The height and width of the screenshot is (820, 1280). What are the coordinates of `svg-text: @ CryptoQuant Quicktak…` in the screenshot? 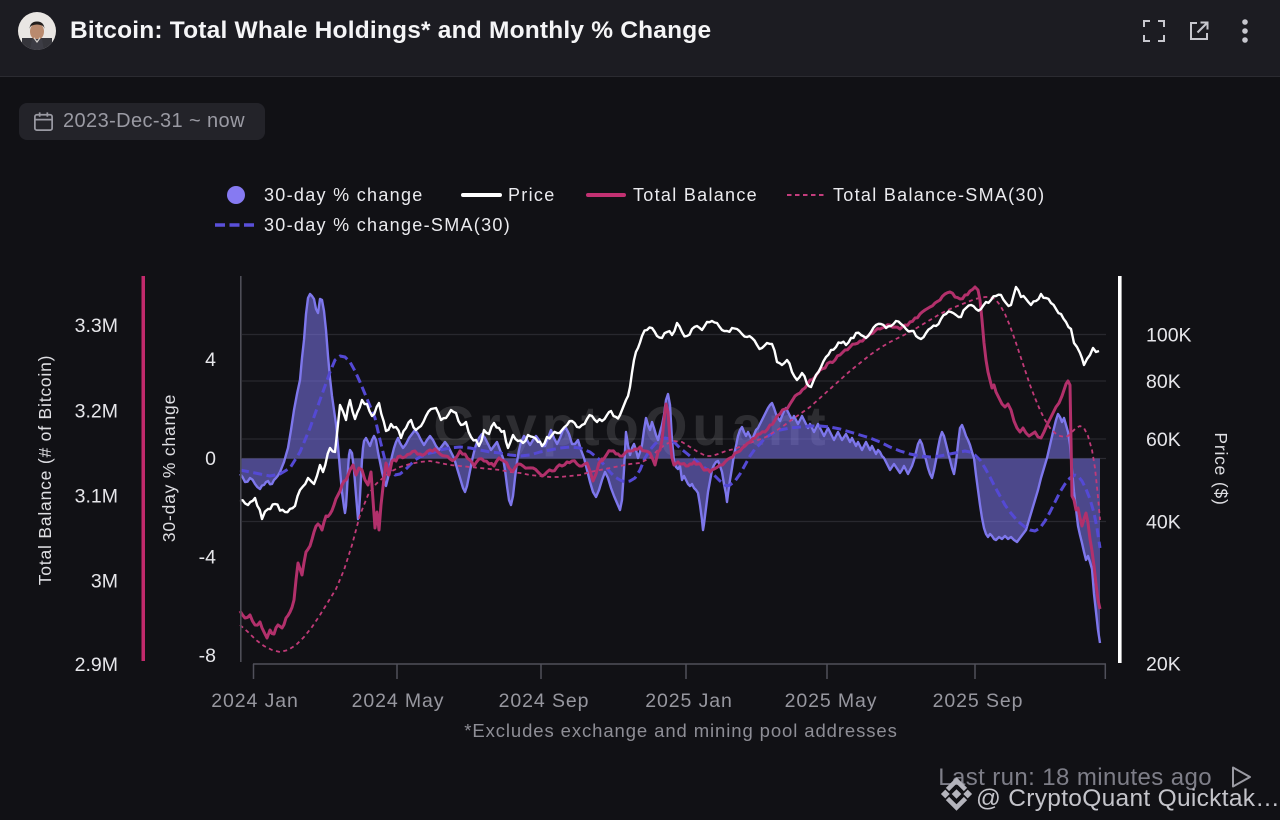 It's located at (1128, 798).